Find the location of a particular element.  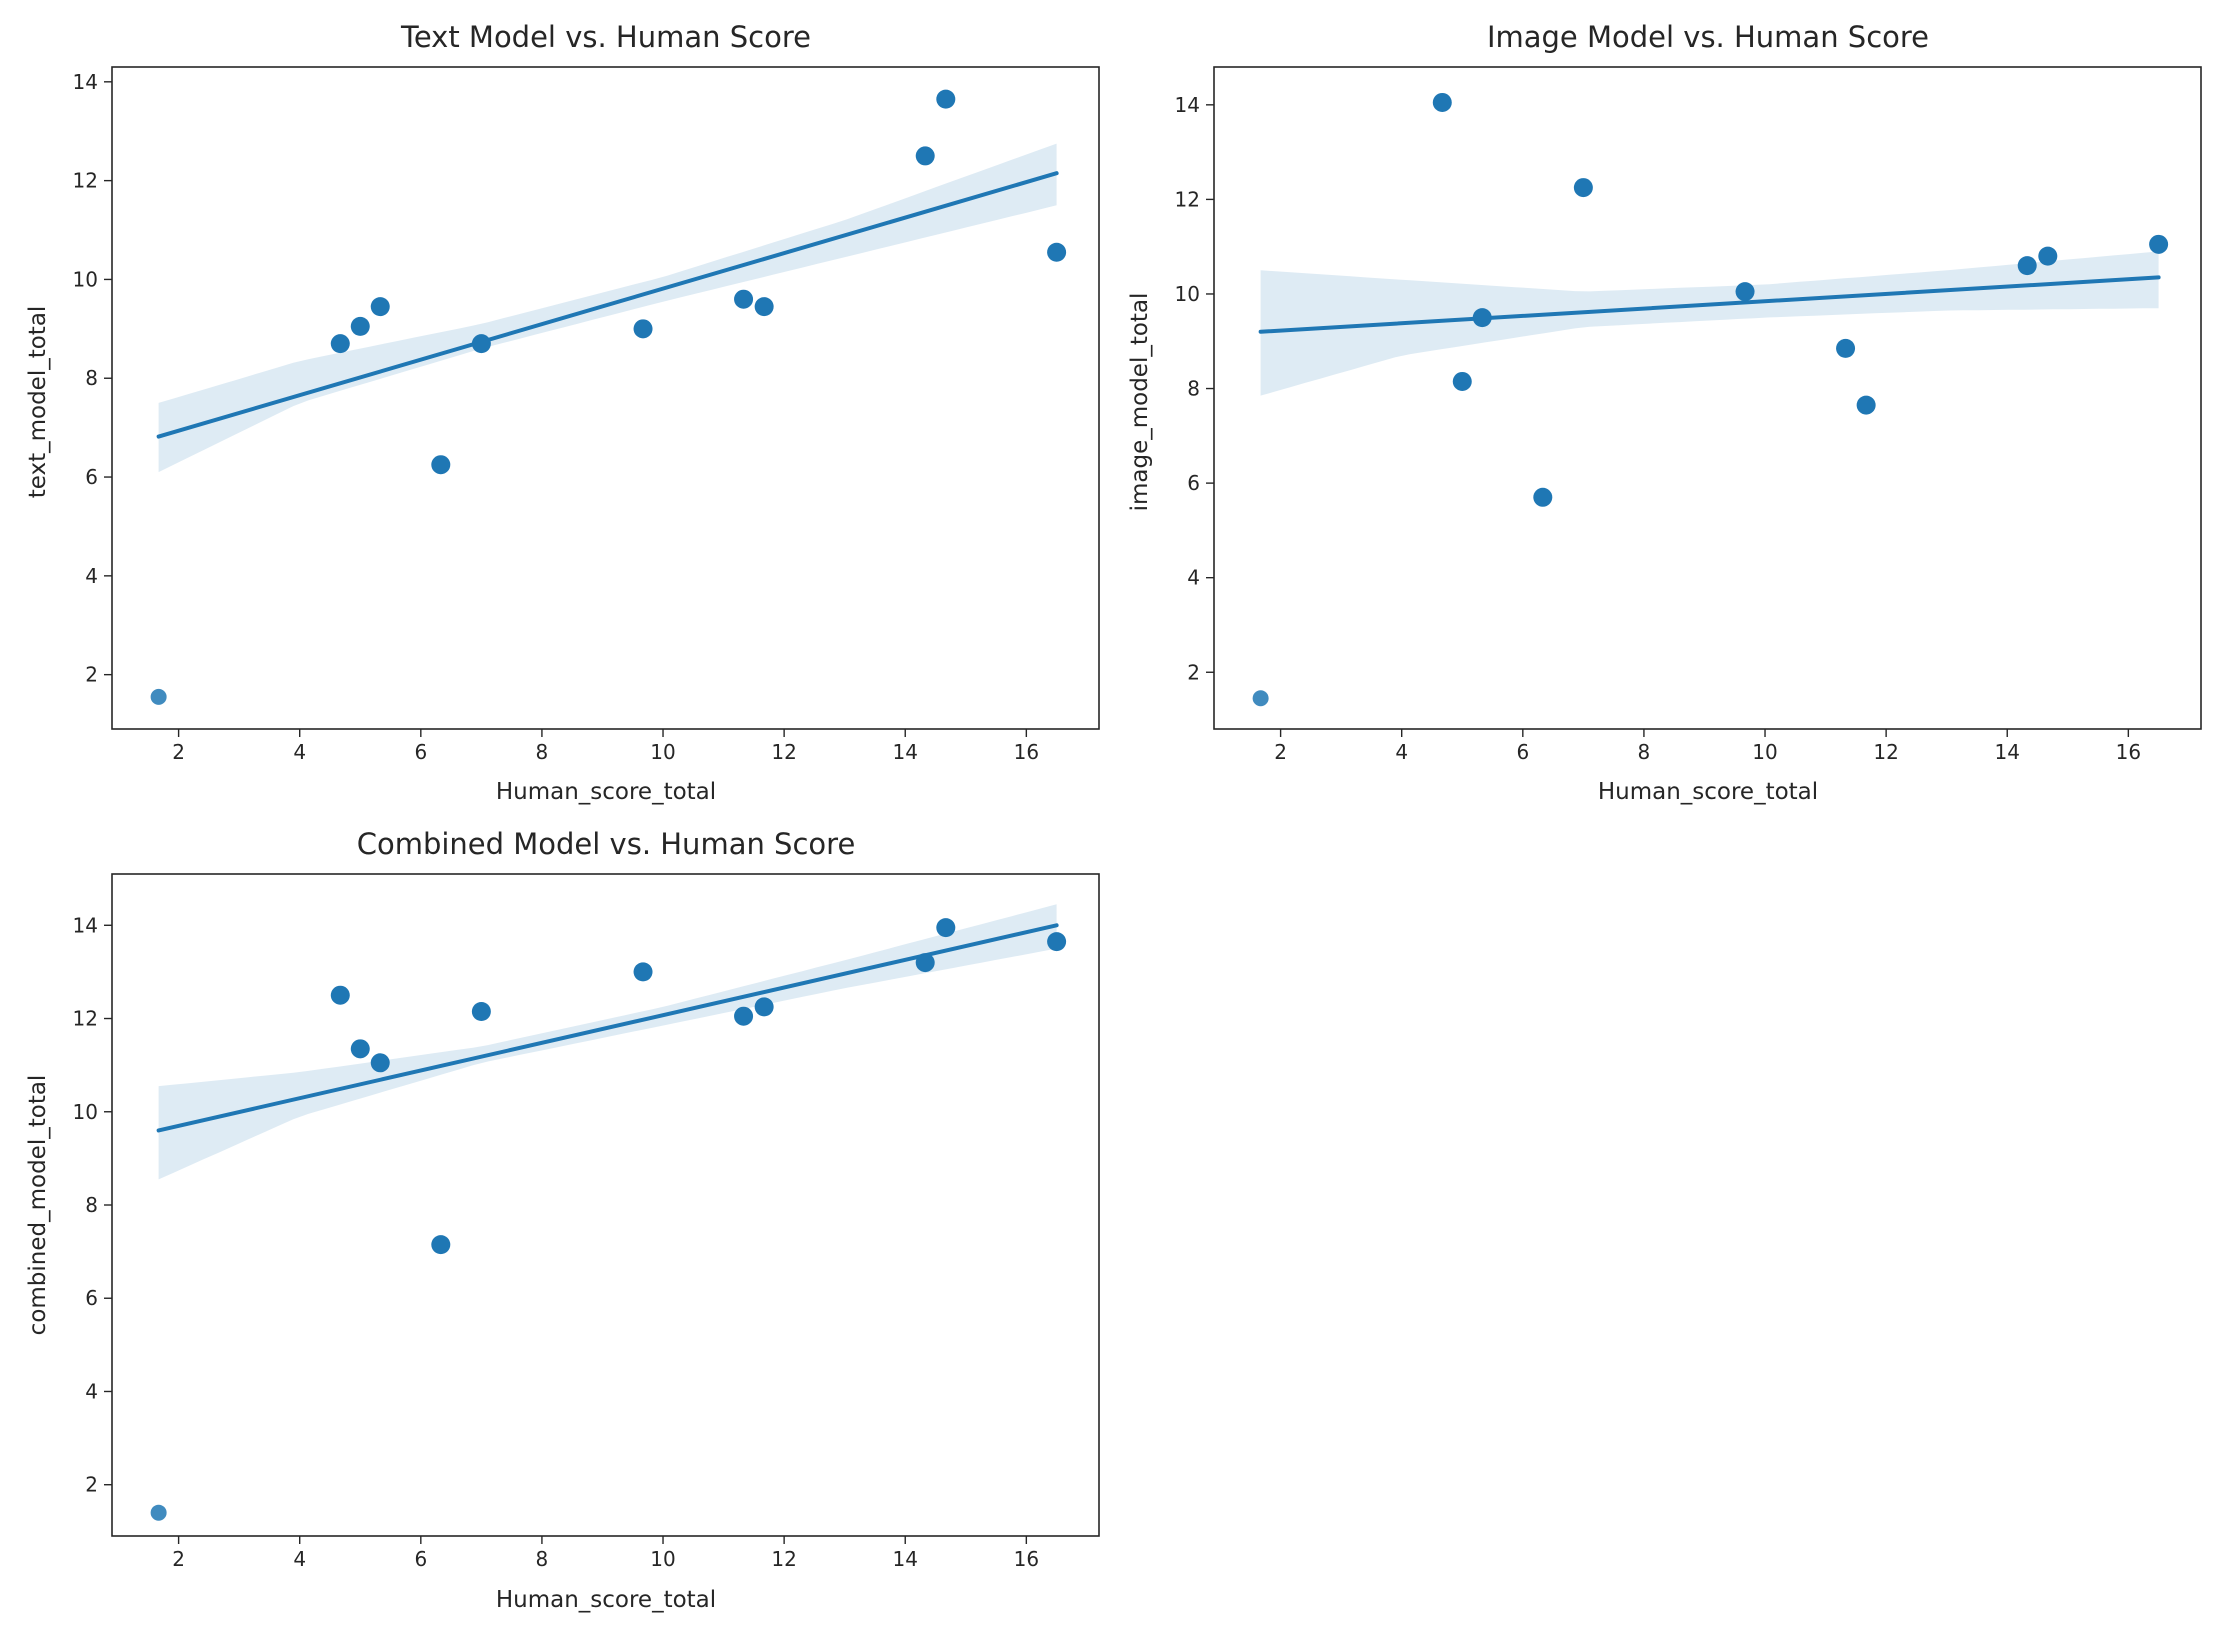

y-axis-label: text_model_total is located at coordinates (38, 402).